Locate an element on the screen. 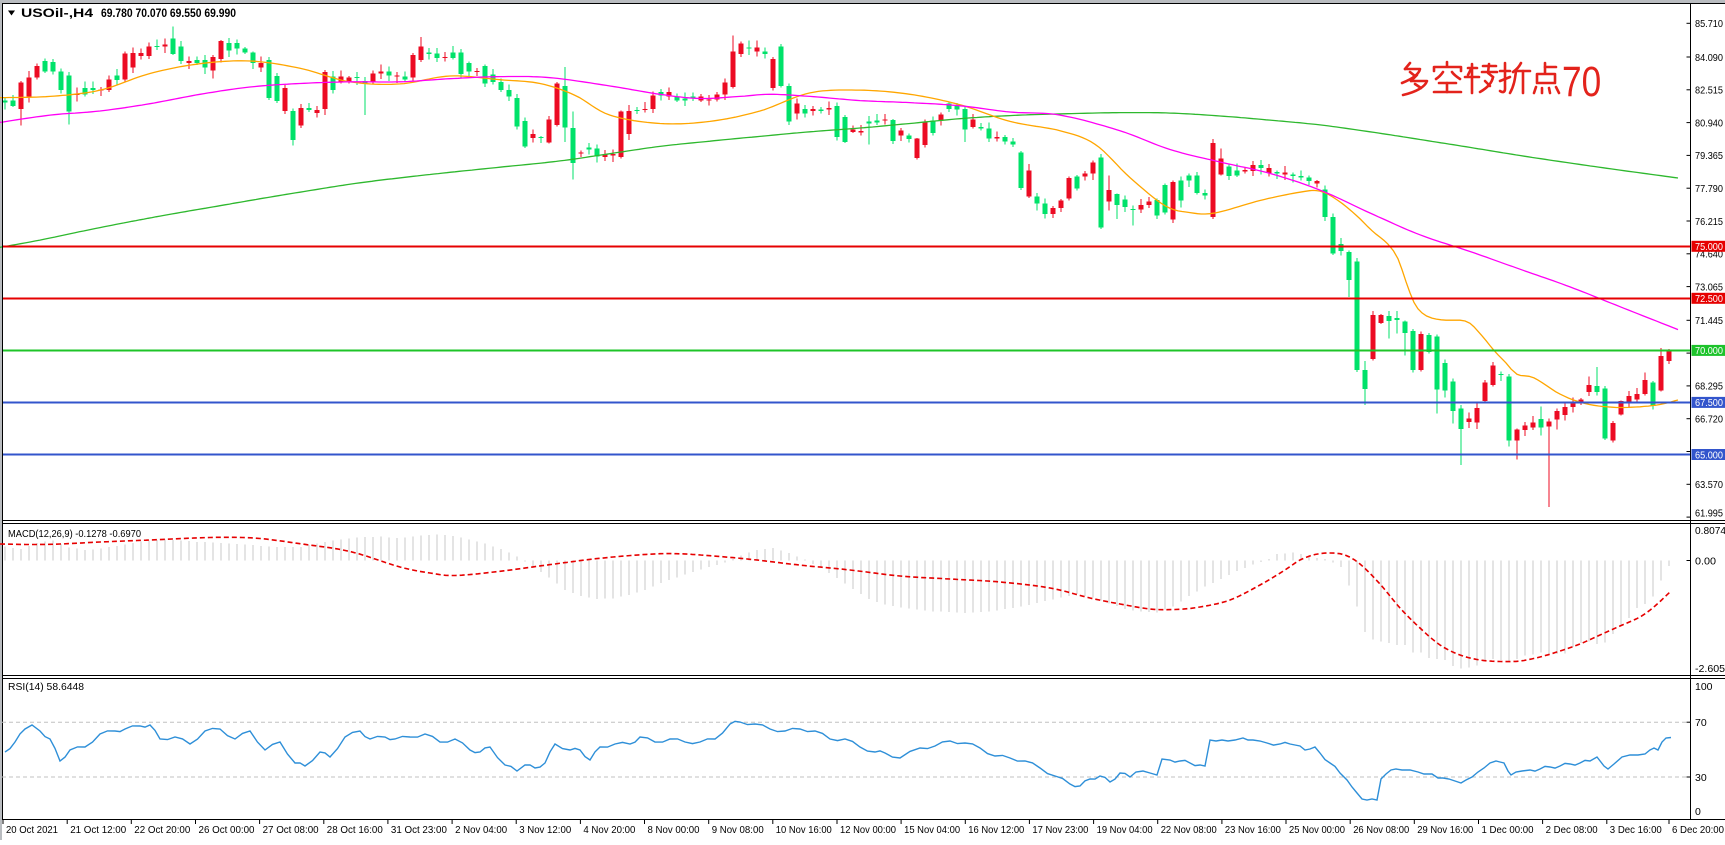  svg-text: 73.065 is located at coordinates (1709, 287).